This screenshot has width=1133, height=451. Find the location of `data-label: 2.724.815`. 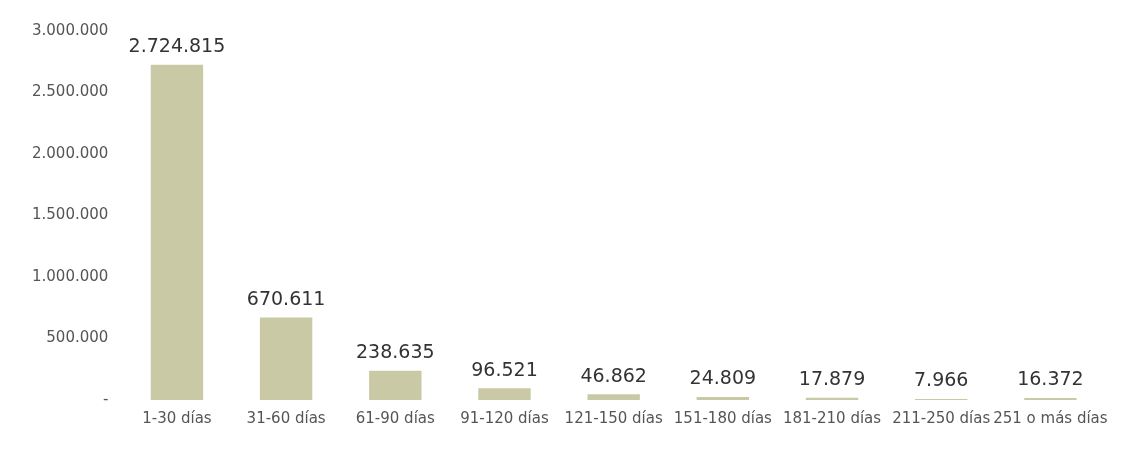

data-label: 2.724.815 is located at coordinates (177, 45).